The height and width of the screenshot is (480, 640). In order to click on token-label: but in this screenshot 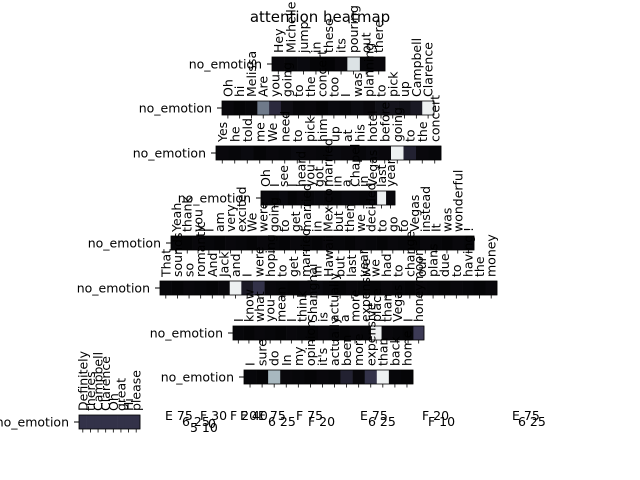, I will do `click(340, 266)`.